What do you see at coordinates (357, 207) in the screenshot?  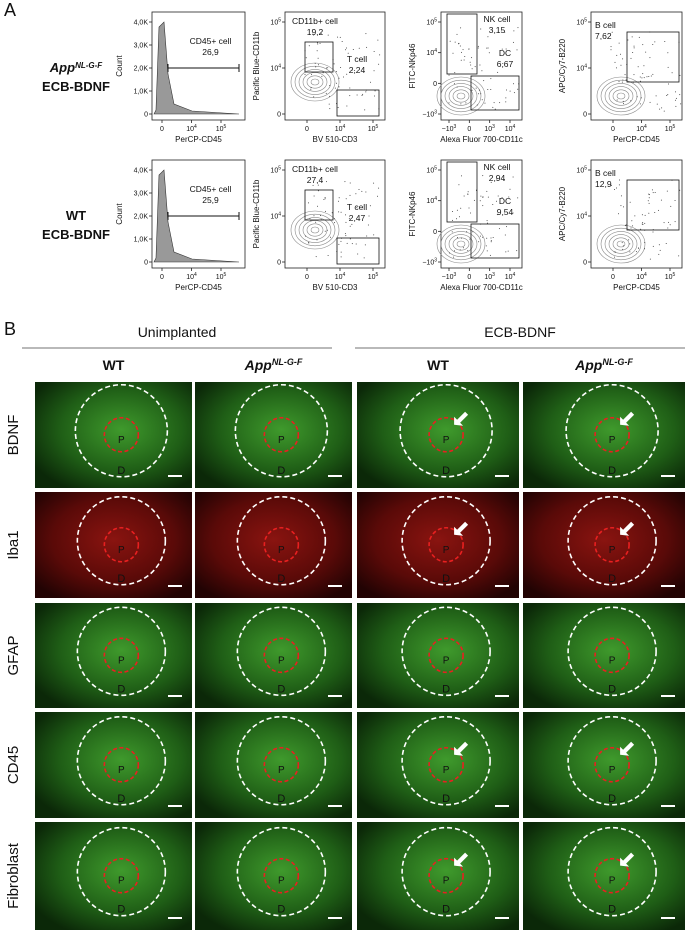 I see `gate-name: T cell` at bounding box center [357, 207].